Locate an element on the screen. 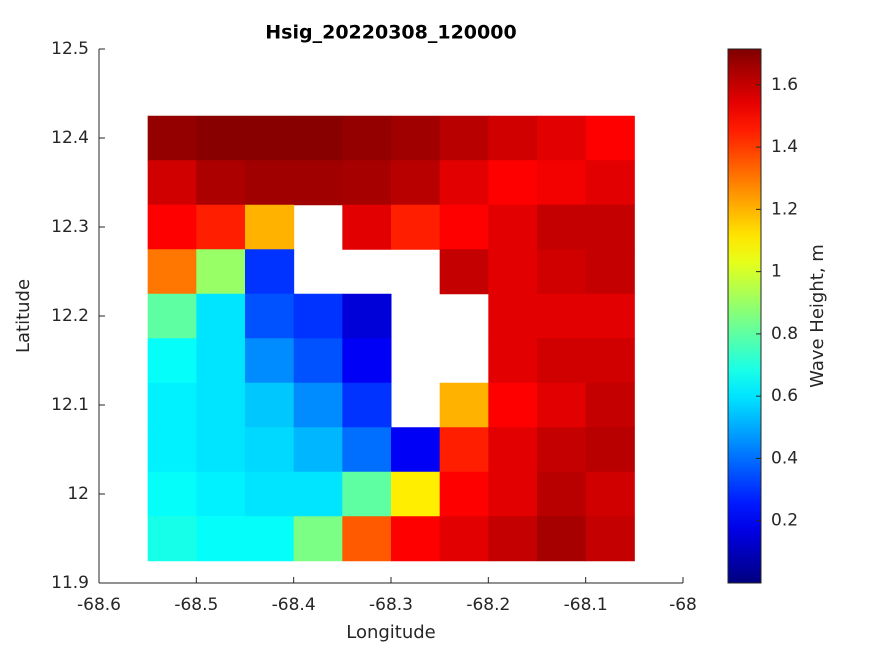 The height and width of the screenshot is (656, 875). y-tick-label: 12.1 is located at coordinates (70, 405).